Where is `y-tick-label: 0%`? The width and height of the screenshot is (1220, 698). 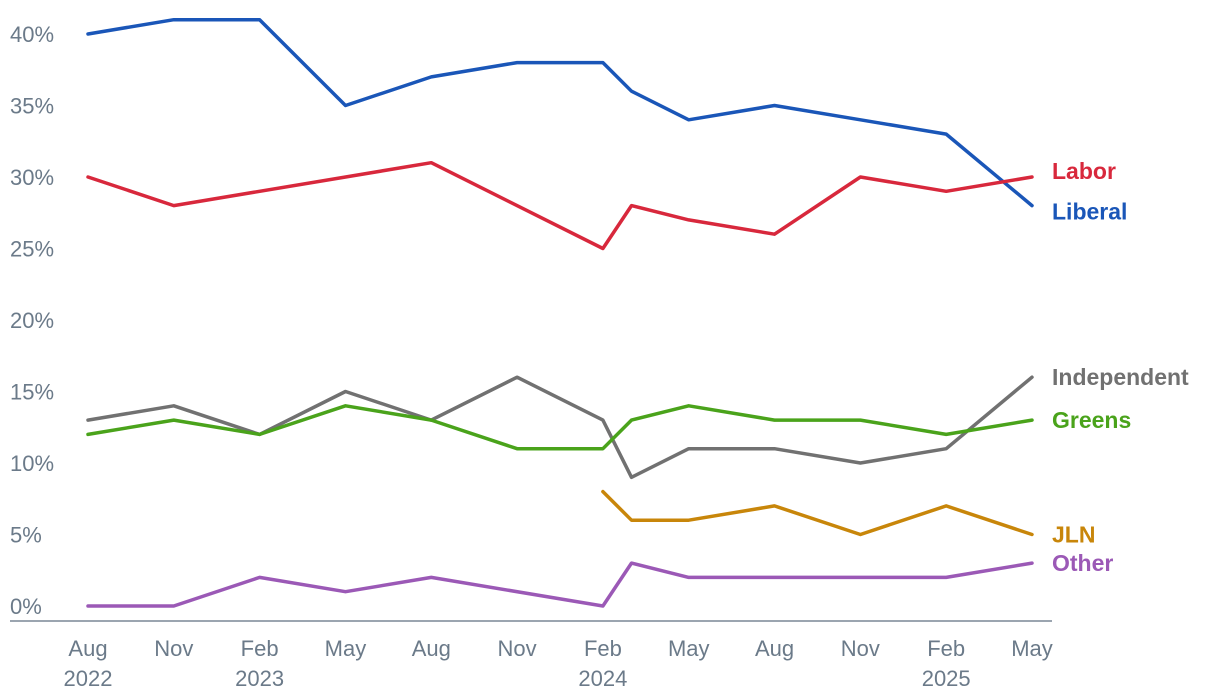 y-tick-label: 0% is located at coordinates (26, 606).